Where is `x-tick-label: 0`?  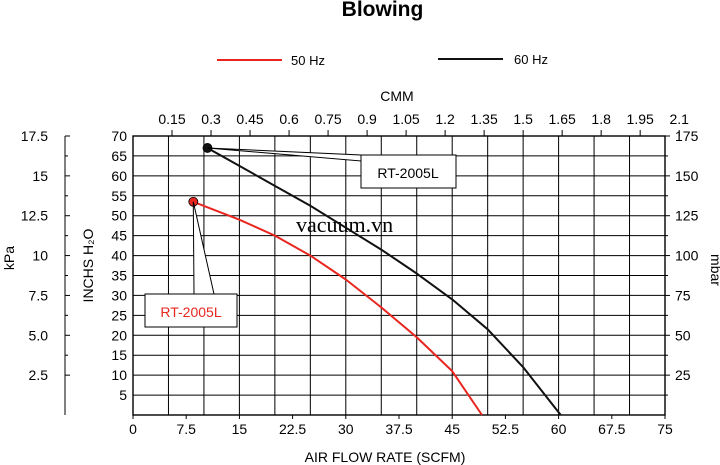 x-tick-label: 0 is located at coordinates (133, 429).